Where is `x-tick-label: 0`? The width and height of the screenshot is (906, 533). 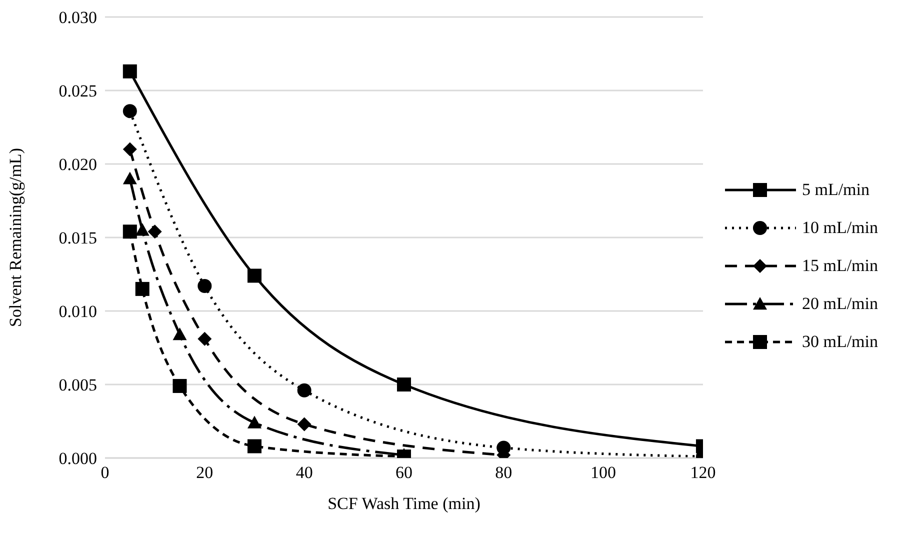 x-tick-label: 0 is located at coordinates (105, 472).